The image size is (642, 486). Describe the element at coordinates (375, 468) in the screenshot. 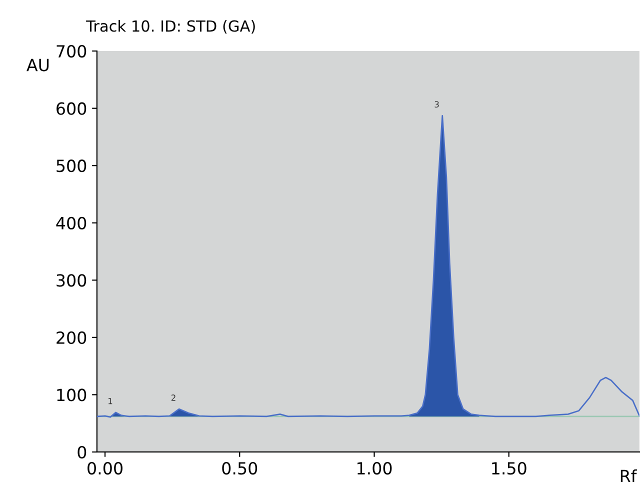

I see `x-tick-label: 1.00` at that location.